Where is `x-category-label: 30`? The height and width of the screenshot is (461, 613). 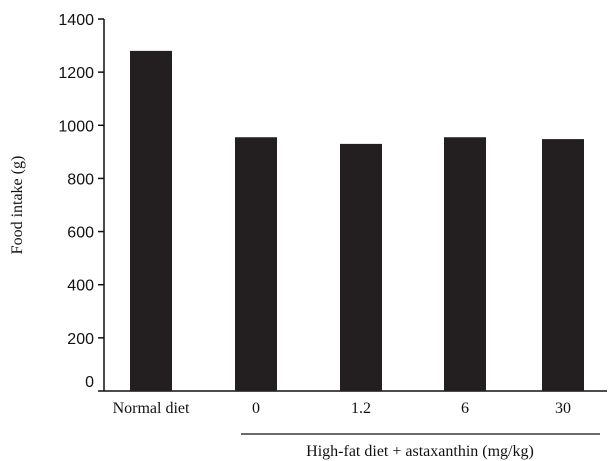
x-category-label: 30 is located at coordinates (563, 408).